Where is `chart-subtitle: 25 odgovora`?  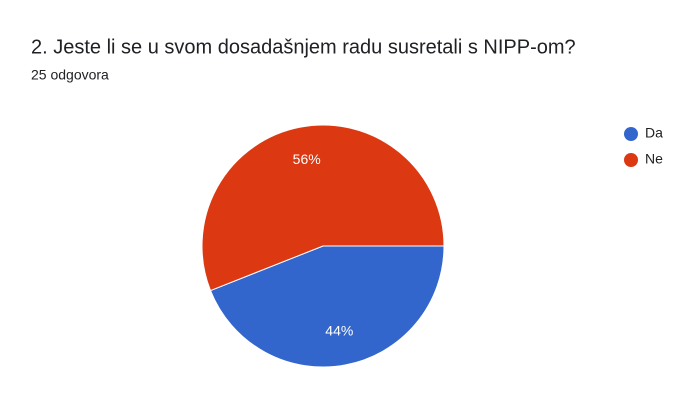 chart-subtitle: 25 odgovora is located at coordinates (70, 75).